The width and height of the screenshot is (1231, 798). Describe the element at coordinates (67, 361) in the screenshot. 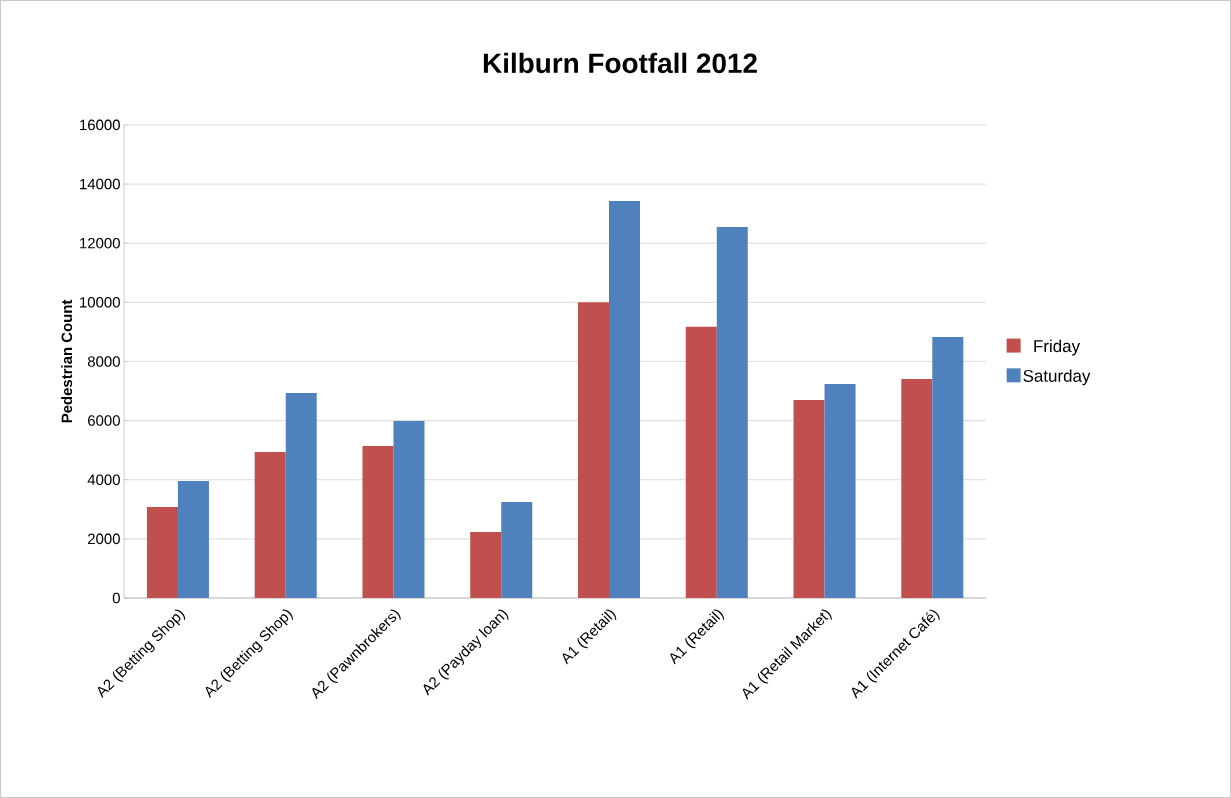

I see `y-axis-title: Pedestrian Count` at that location.